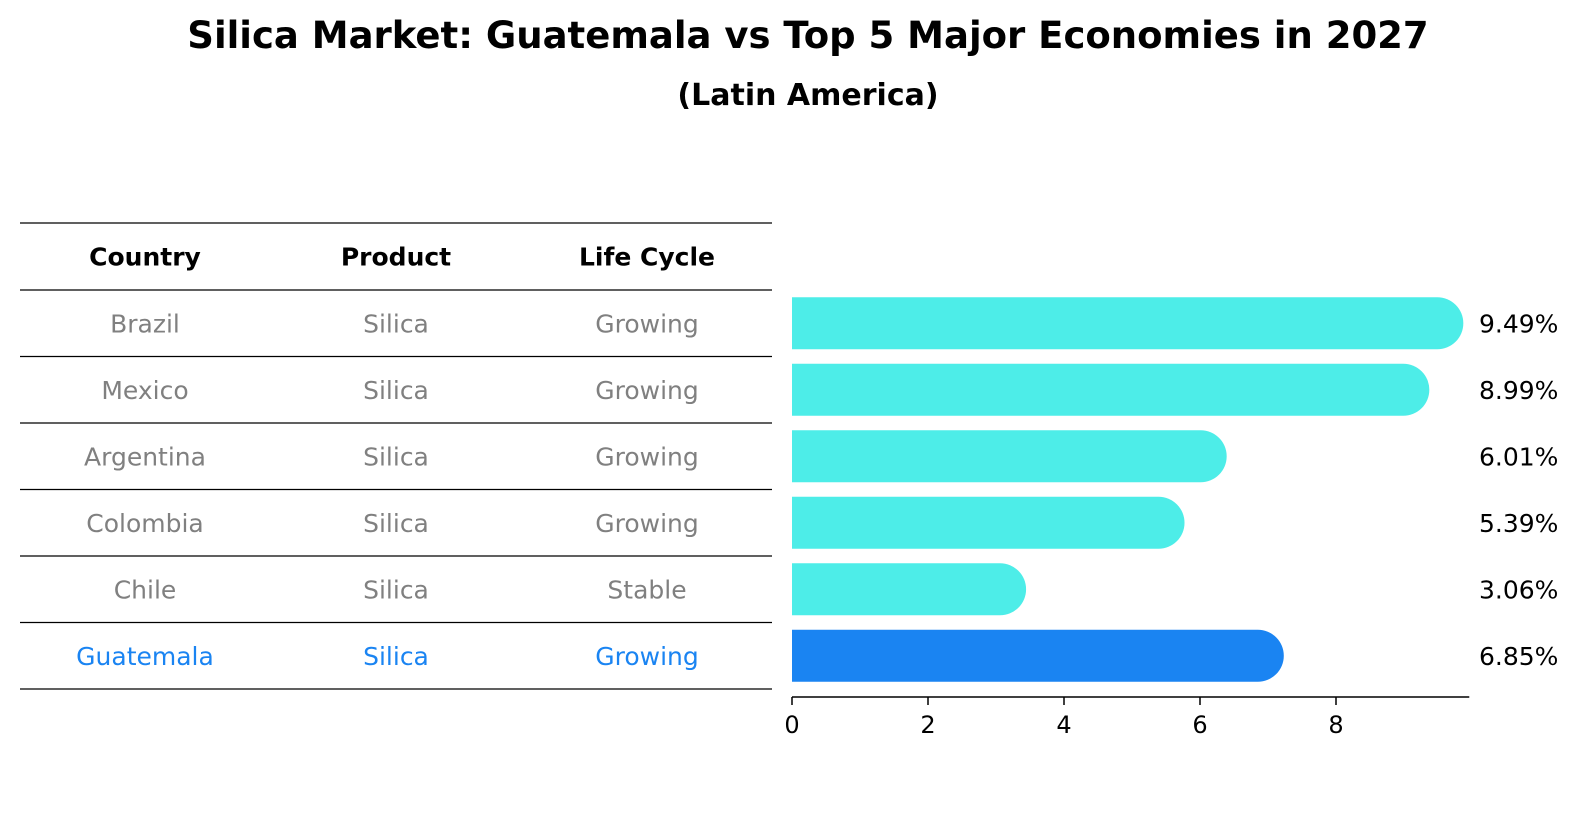 This screenshot has width=1586, height=823. I want to click on table-cell-country: Argentina, so click(145, 456).